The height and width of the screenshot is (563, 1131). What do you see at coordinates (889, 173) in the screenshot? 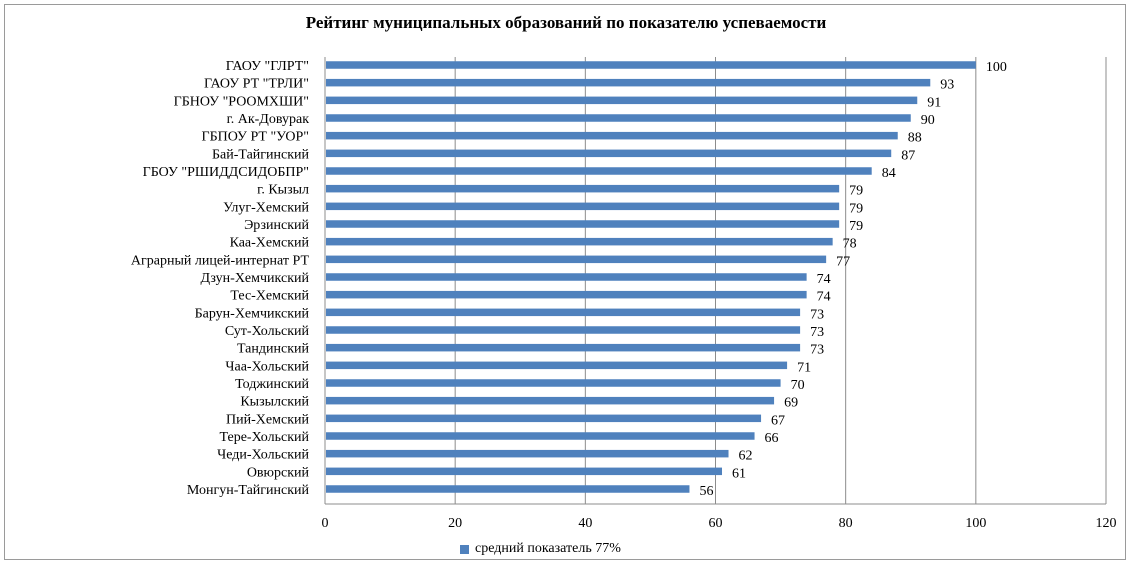
I see `value-label: 84` at bounding box center [889, 173].